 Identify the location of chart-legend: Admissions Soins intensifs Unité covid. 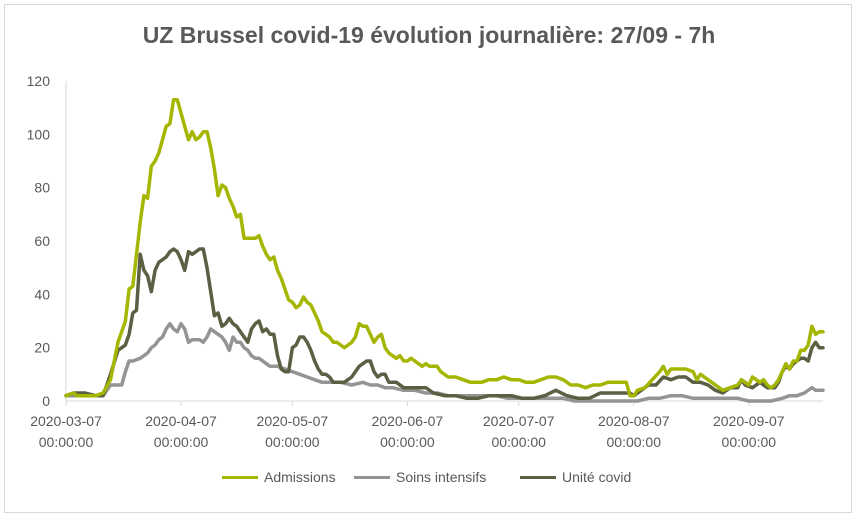
(429, 479).